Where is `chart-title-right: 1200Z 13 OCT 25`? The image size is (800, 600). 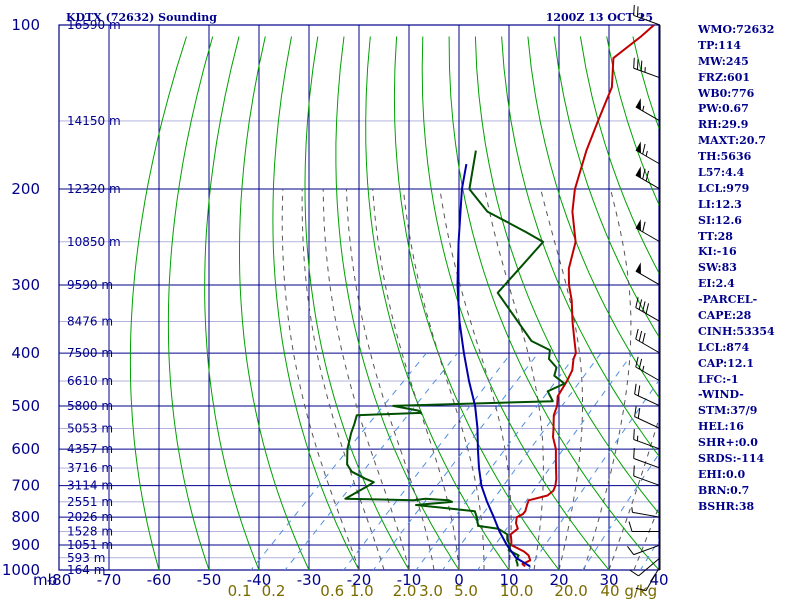 chart-title-right: 1200Z 13 OCT 25 is located at coordinates (599, 17).